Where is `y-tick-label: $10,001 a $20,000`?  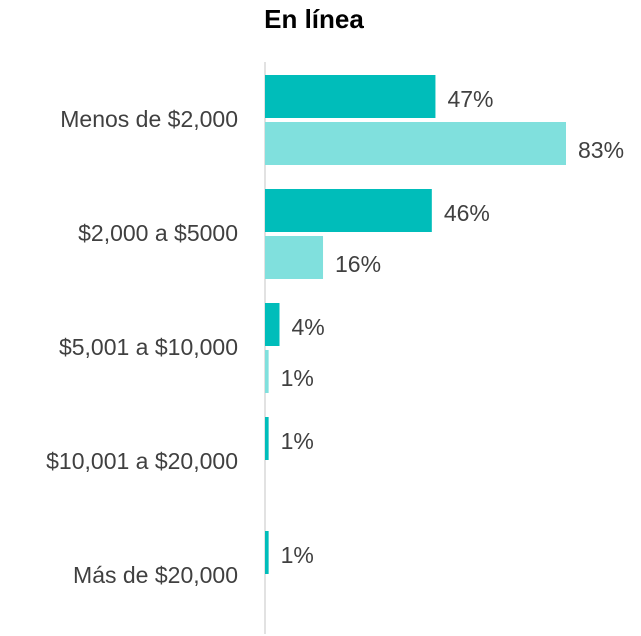
y-tick-label: $10,001 a $20,000 is located at coordinates (142, 461).